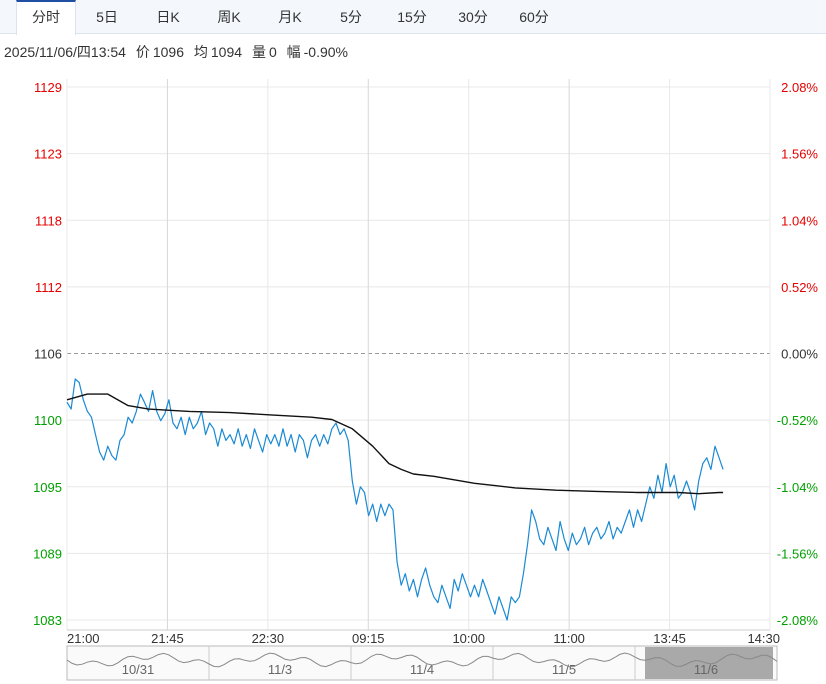  Describe the element at coordinates (65, 52) in the screenshot. I see `quote-datetime: 2025/11/06/四13:54` at that location.